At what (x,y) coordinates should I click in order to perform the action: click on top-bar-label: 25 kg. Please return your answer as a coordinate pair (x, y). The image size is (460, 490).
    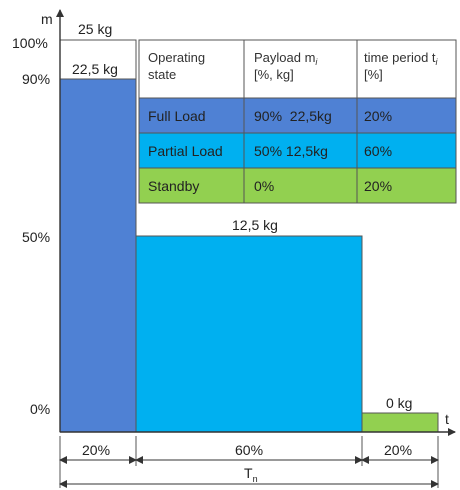
    Looking at the image, I should click on (95, 29).